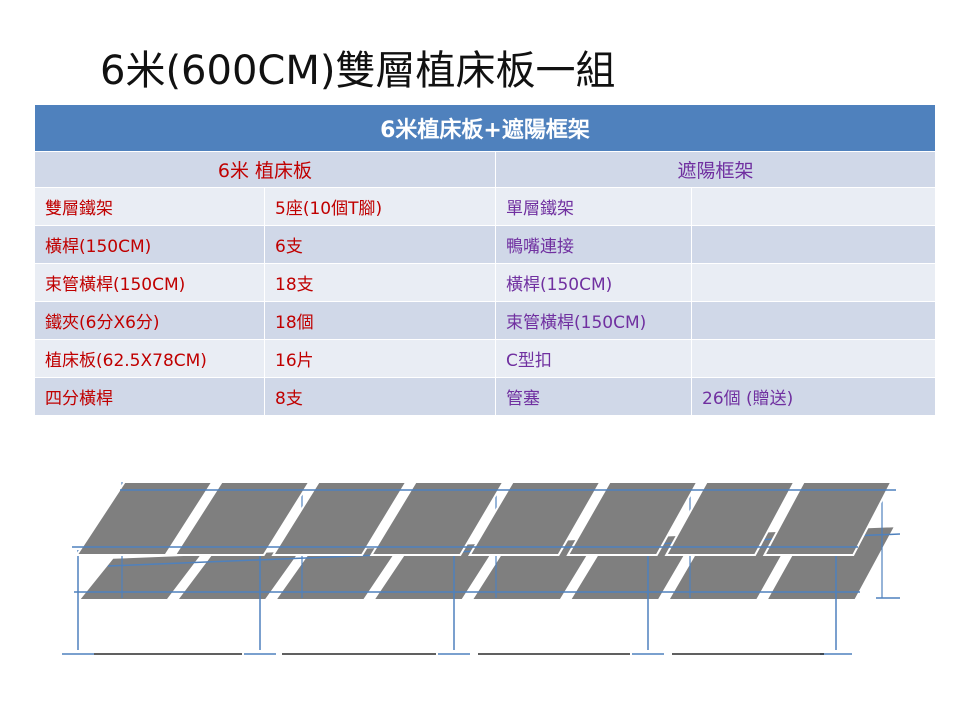 This screenshot has width=960, height=720. I want to click on upper-tier-panels, so click(484, 518).